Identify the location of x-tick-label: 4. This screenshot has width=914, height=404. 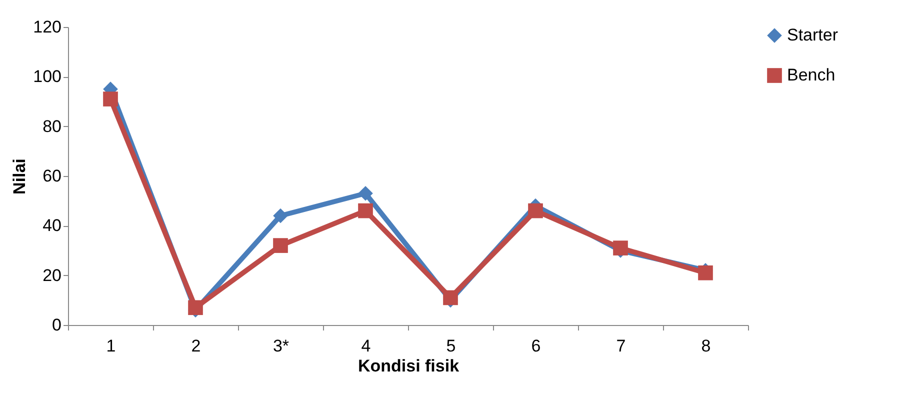
(366, 346).